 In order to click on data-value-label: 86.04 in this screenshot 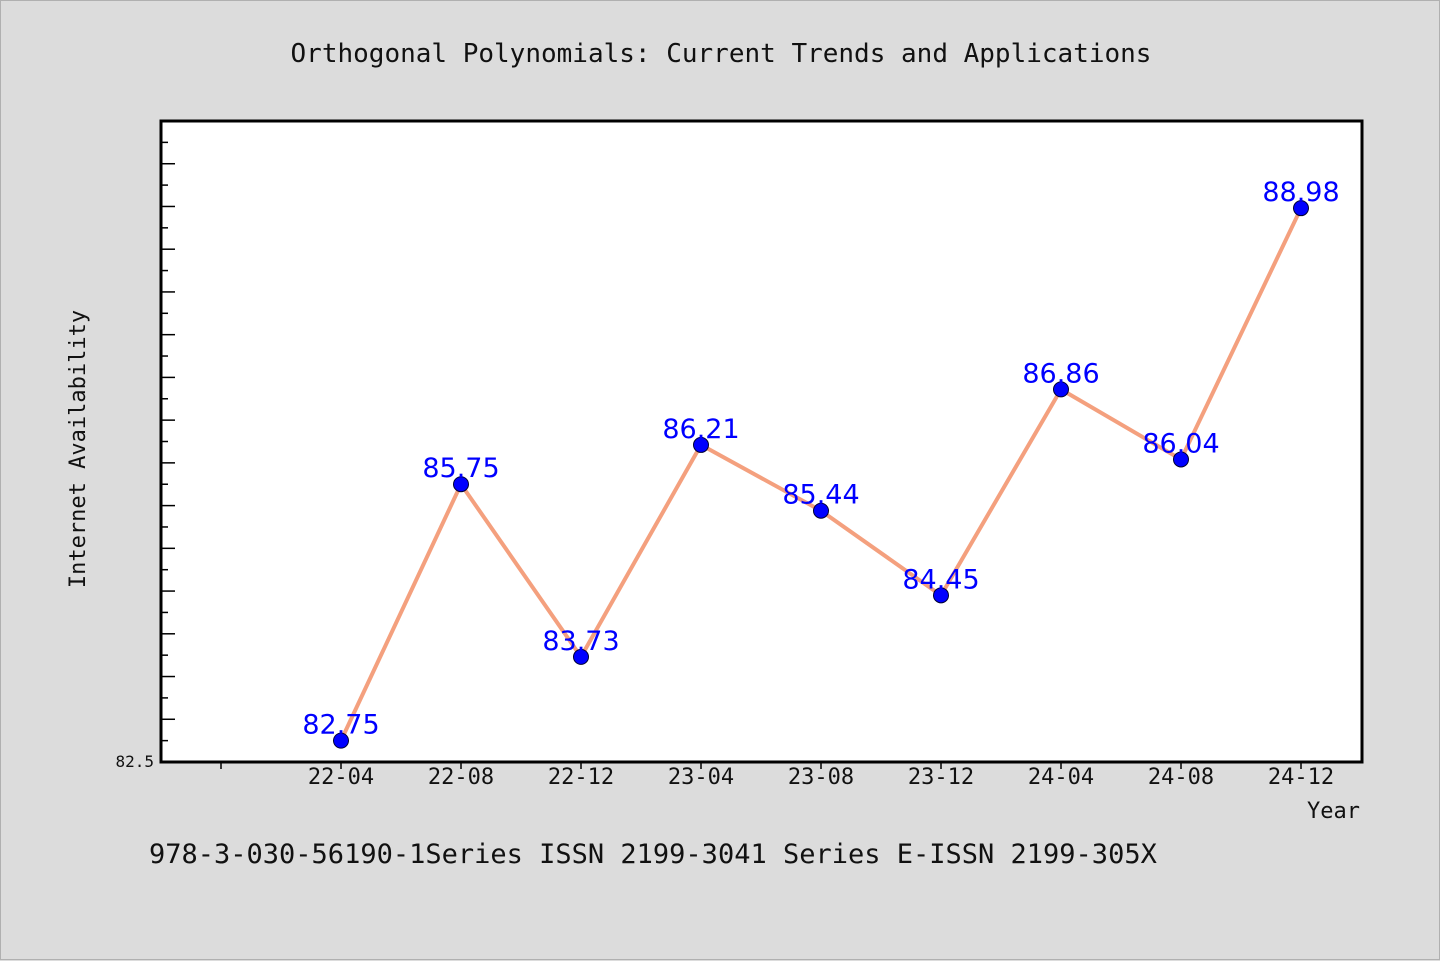, I will do `click(1180, 443)`.